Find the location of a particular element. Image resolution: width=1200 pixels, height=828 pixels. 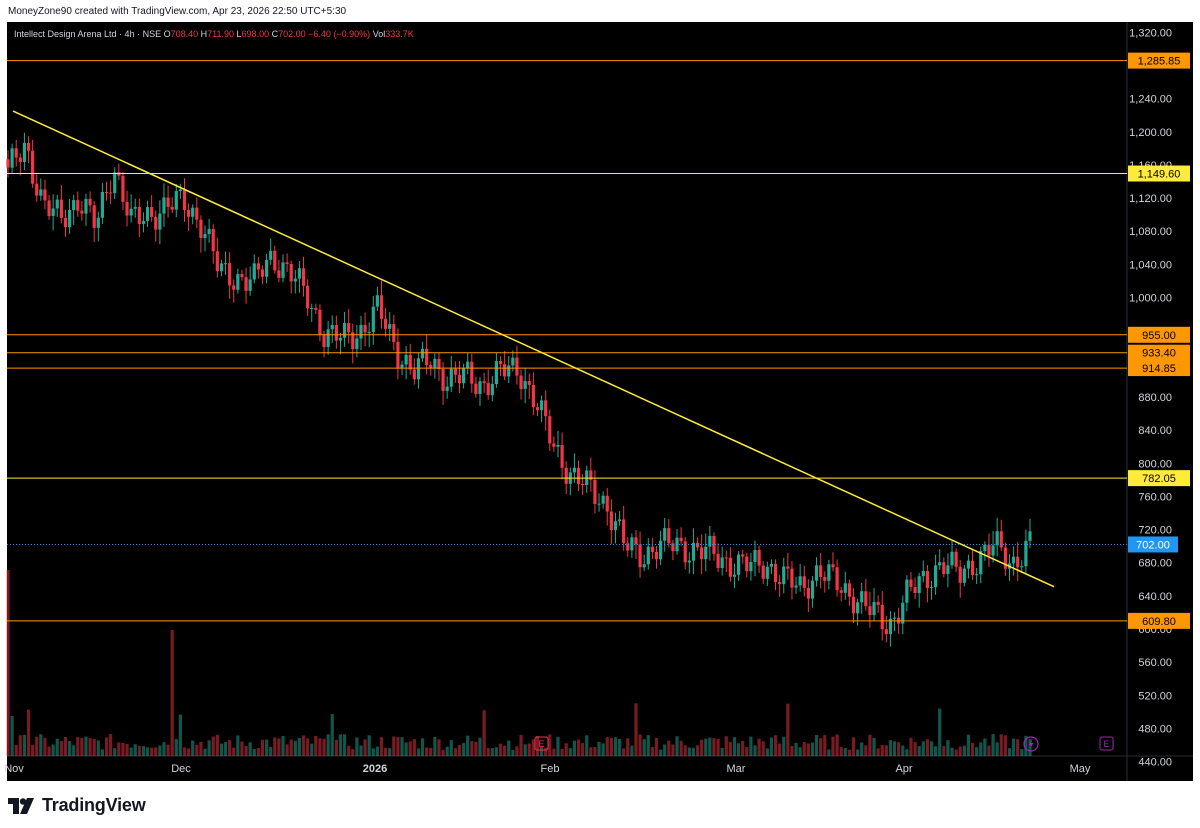

brand-name: TradingView is located at coordinates (94, 805).